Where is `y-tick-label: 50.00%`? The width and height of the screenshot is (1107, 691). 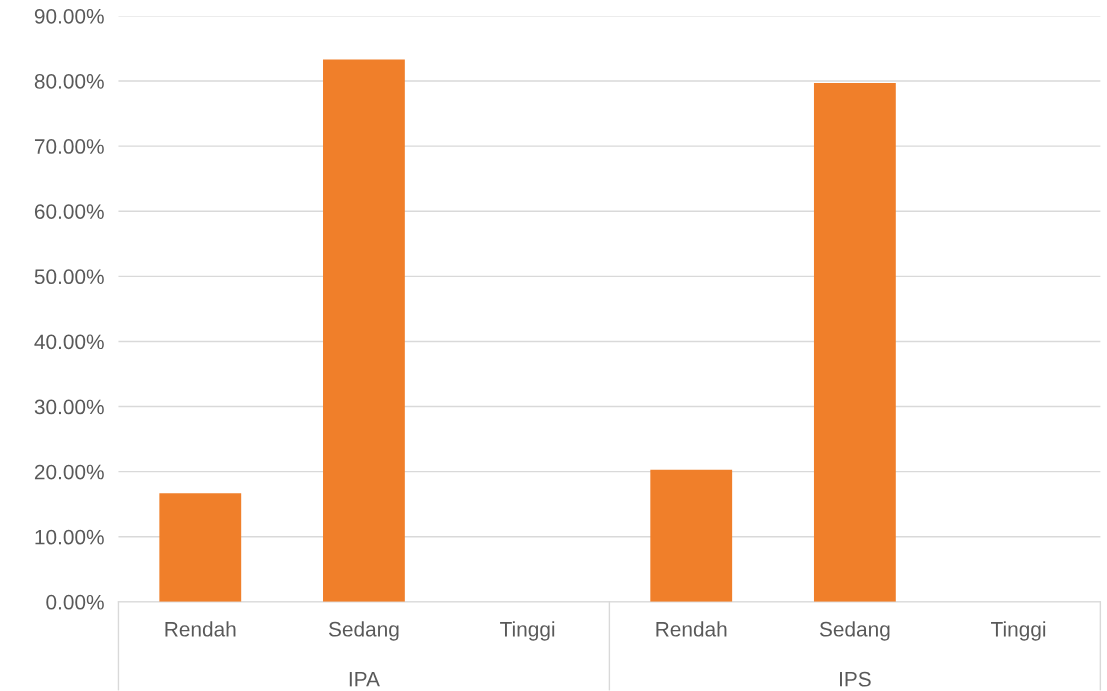
y-tick-label: 50.00% is located at coordinates (69, 277).